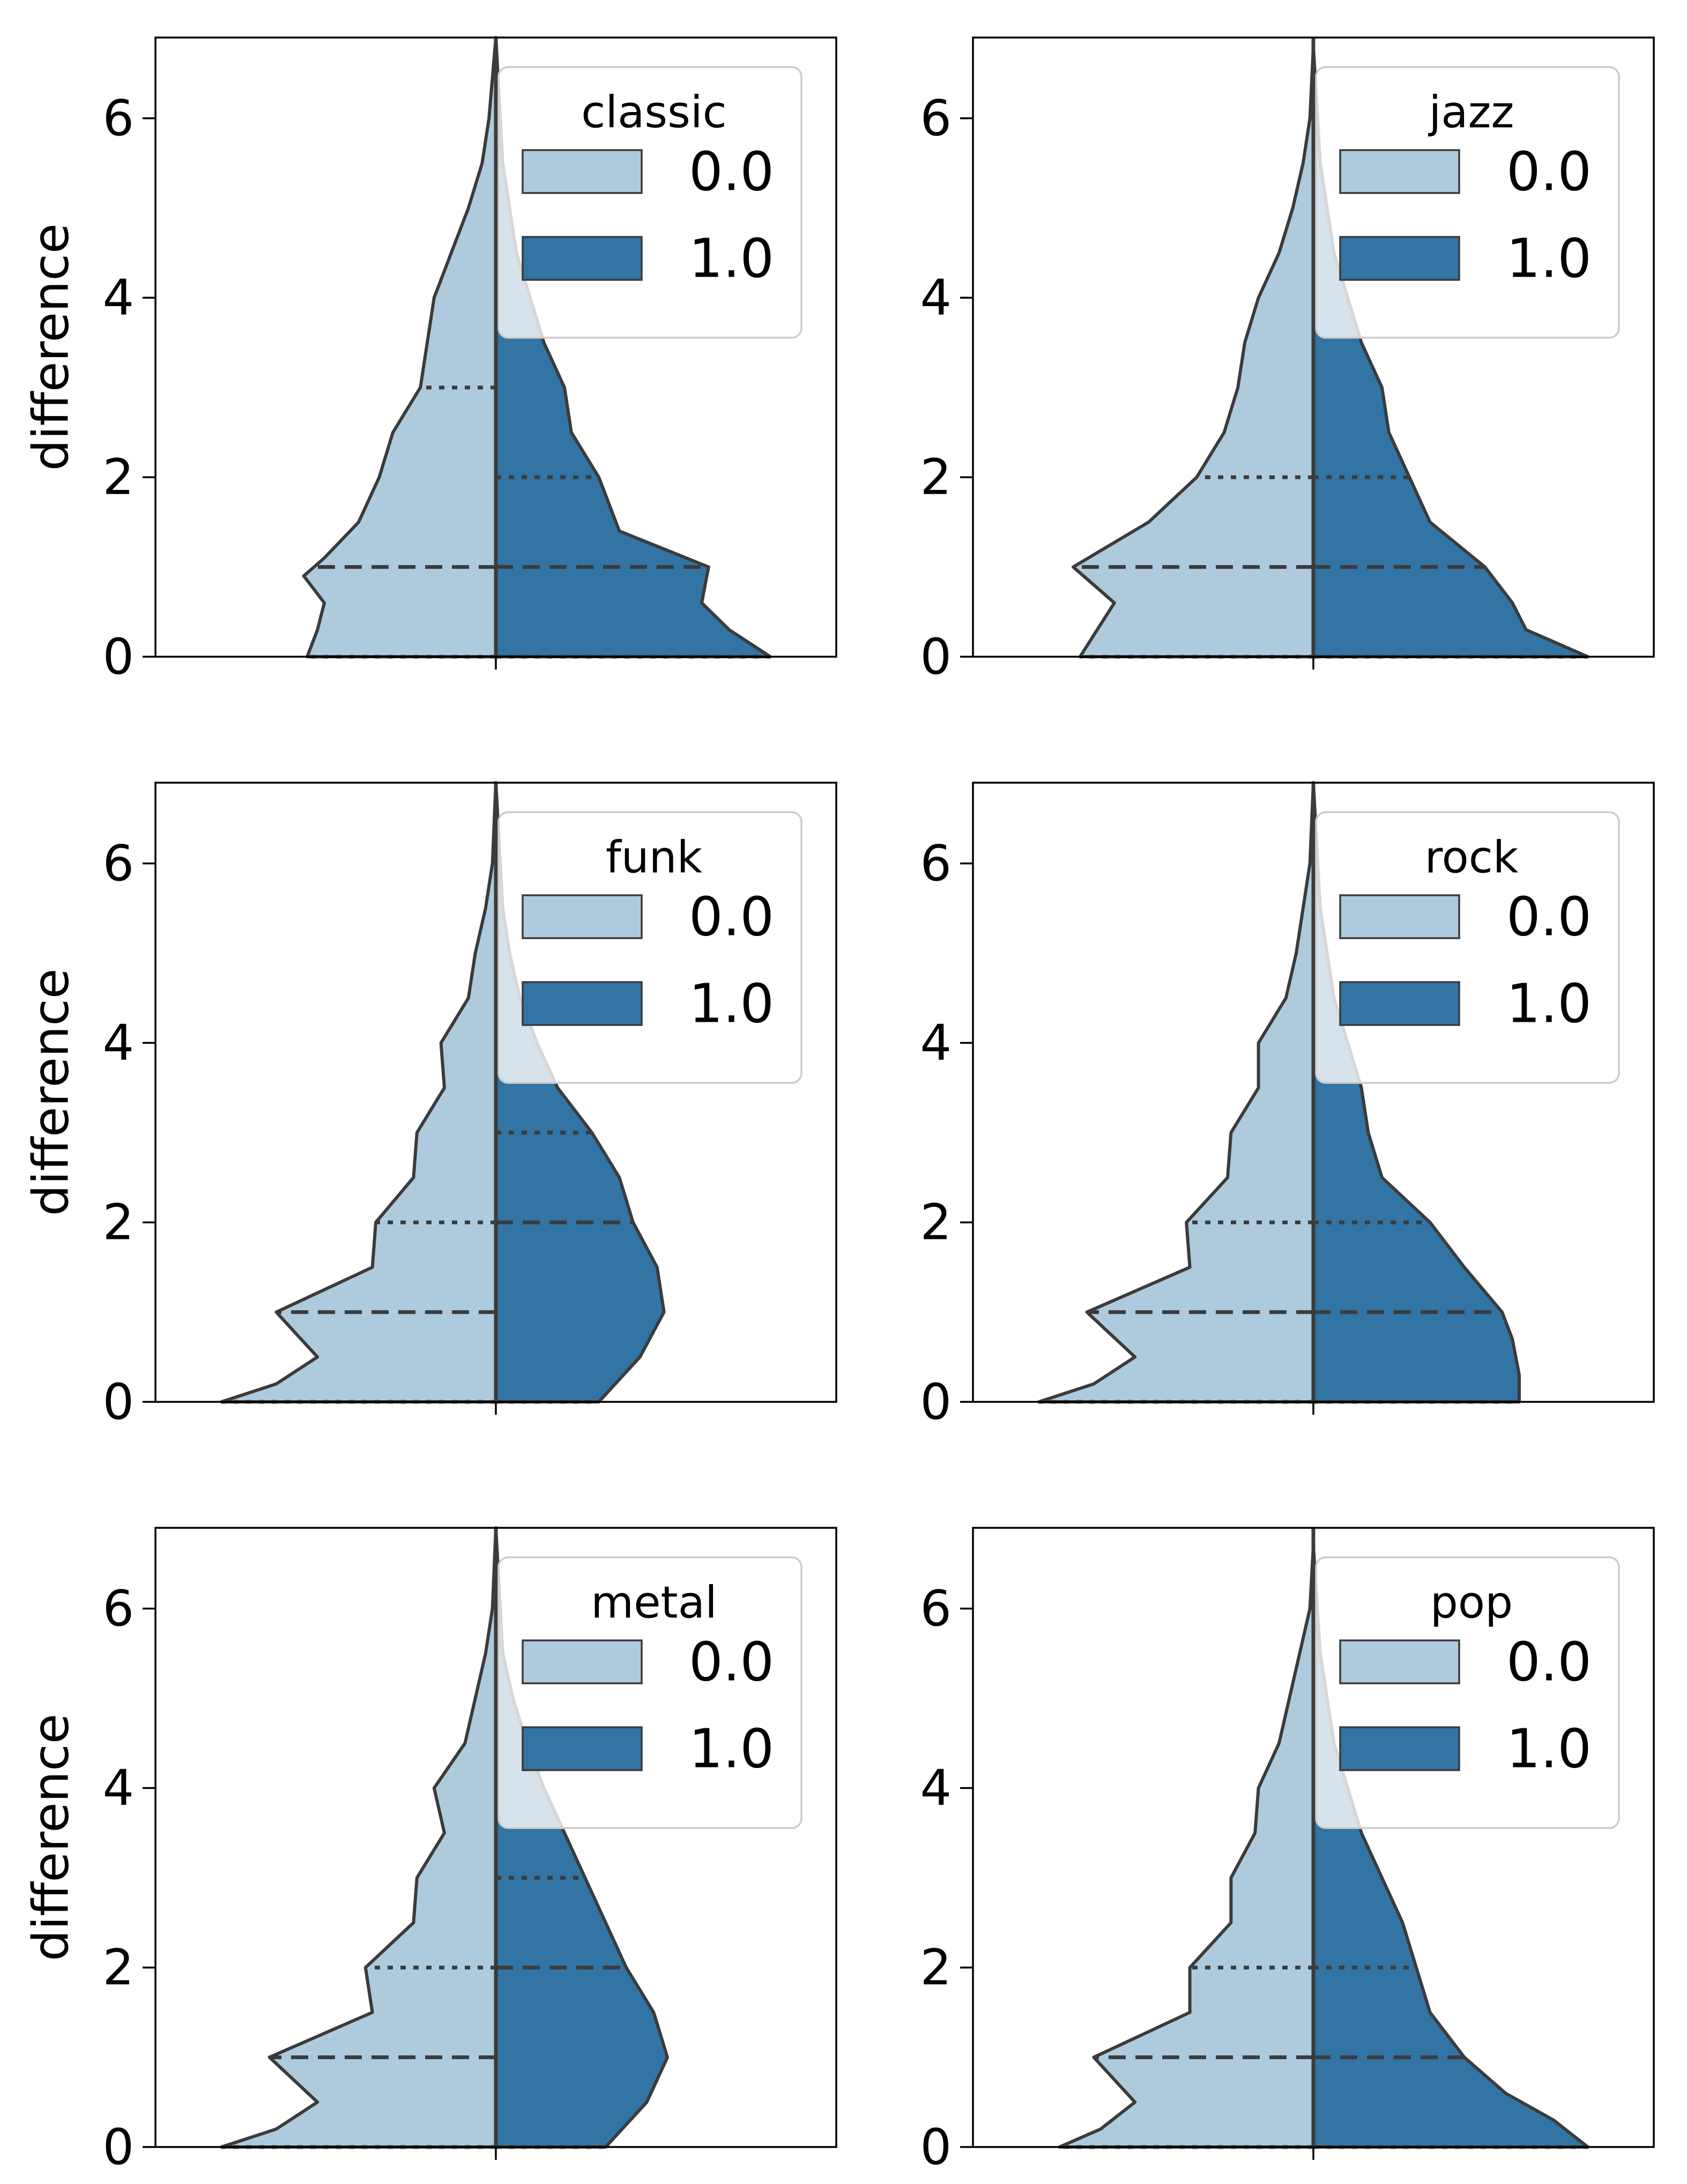  I want to click on legend-title: jazz, so click(1471, 112).